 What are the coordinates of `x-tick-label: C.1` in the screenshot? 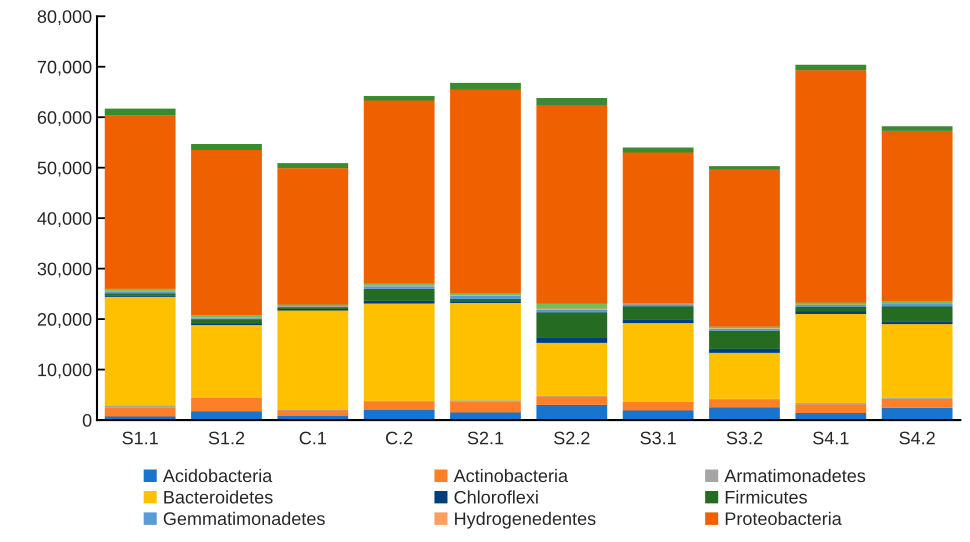 It's located at (313, 438).